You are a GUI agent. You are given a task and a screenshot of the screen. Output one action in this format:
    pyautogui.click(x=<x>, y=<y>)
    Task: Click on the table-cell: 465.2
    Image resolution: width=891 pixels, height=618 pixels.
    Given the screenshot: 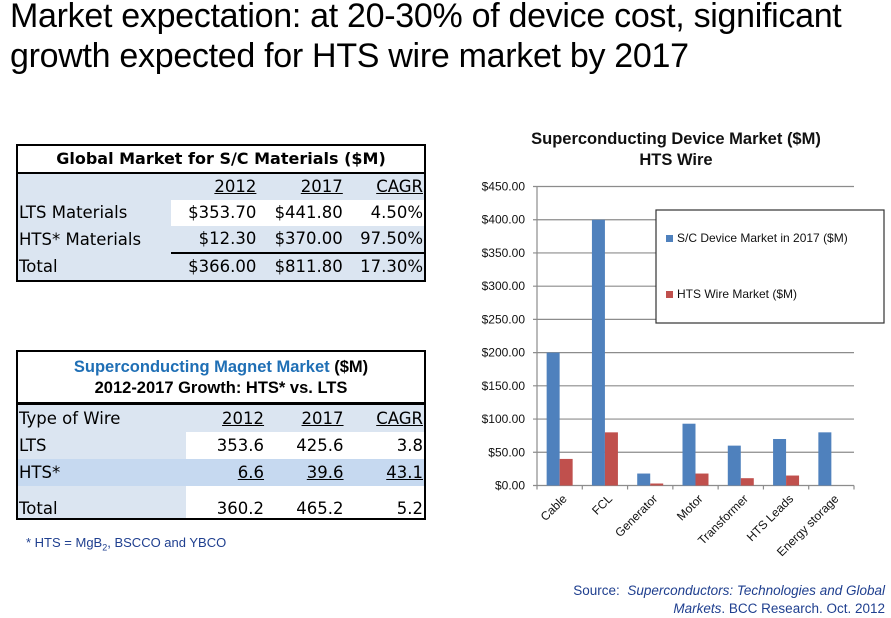 What is the action you would take?
    pyautogui.click(x=305, y=502)
    